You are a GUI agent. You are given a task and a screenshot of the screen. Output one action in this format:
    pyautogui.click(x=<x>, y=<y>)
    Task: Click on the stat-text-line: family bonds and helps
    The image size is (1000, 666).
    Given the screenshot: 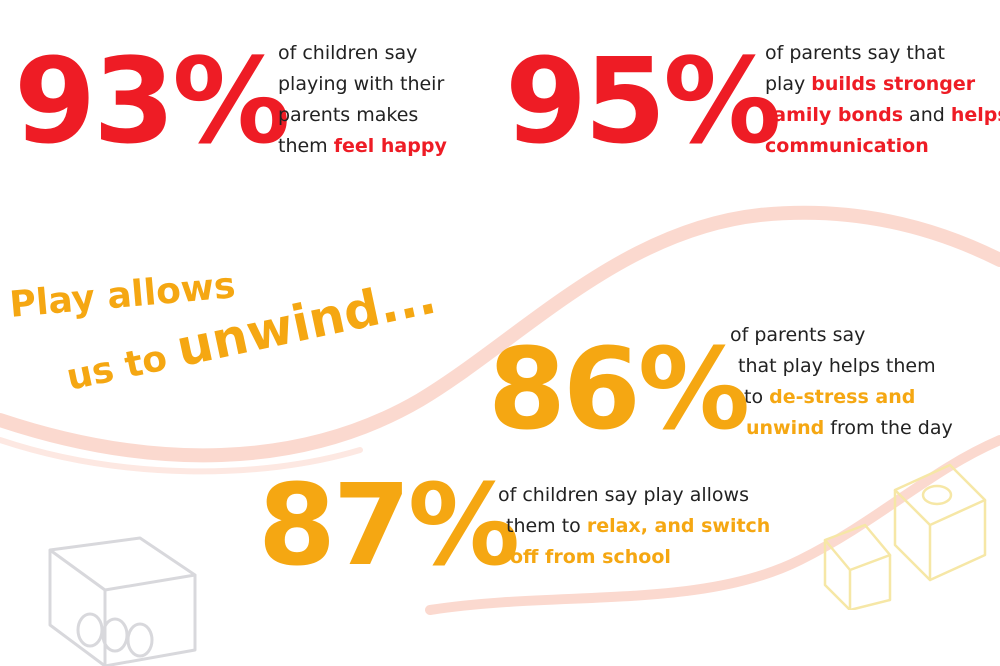 What is the action you would take?
    pyautogui.click(x=882, y=115)
    